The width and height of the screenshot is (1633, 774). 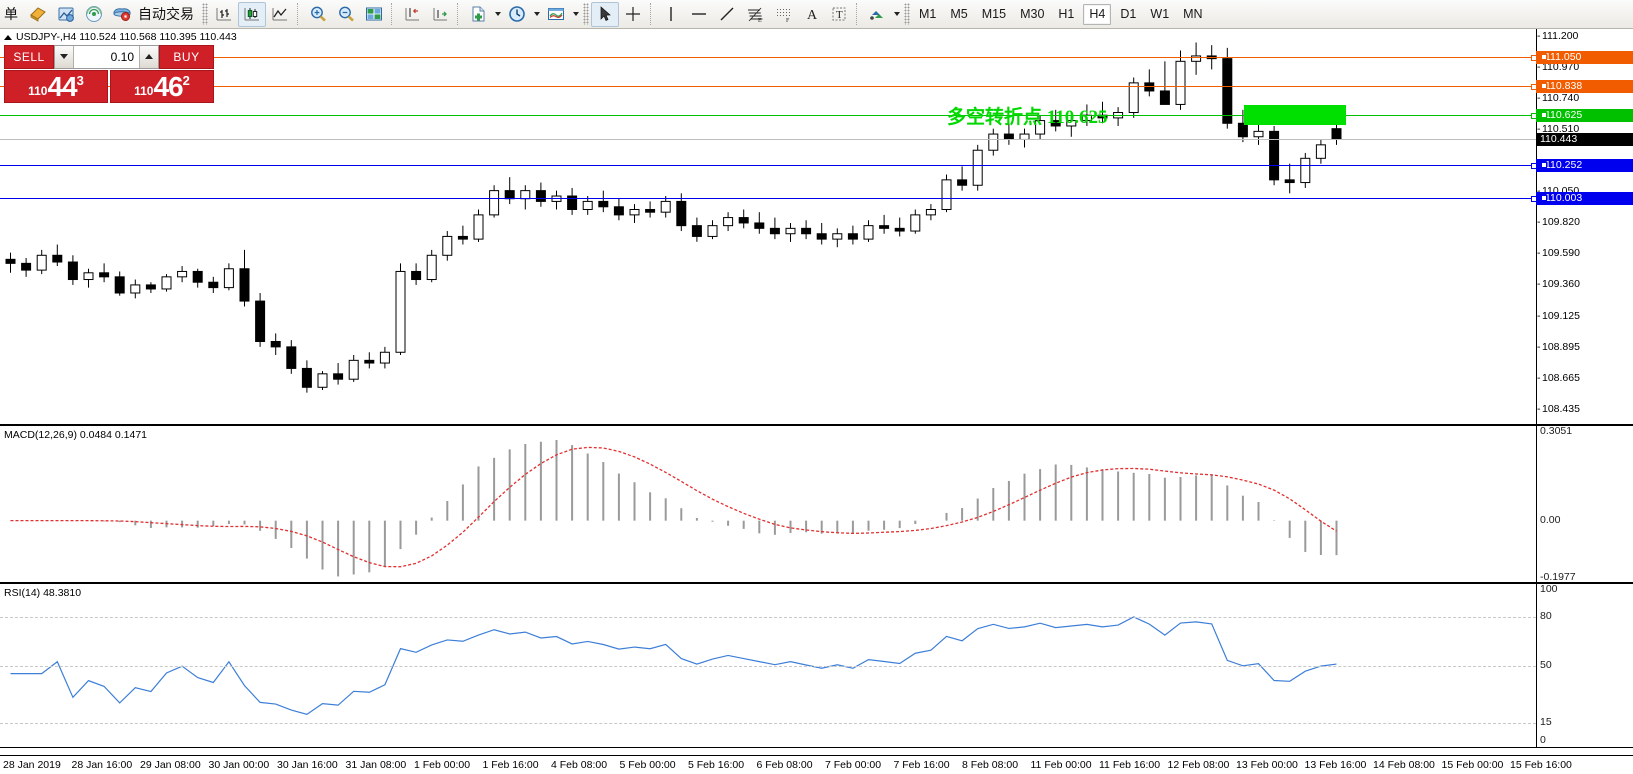 I want to click on indicators-dropdown-caret, so click(x=575, y=14).